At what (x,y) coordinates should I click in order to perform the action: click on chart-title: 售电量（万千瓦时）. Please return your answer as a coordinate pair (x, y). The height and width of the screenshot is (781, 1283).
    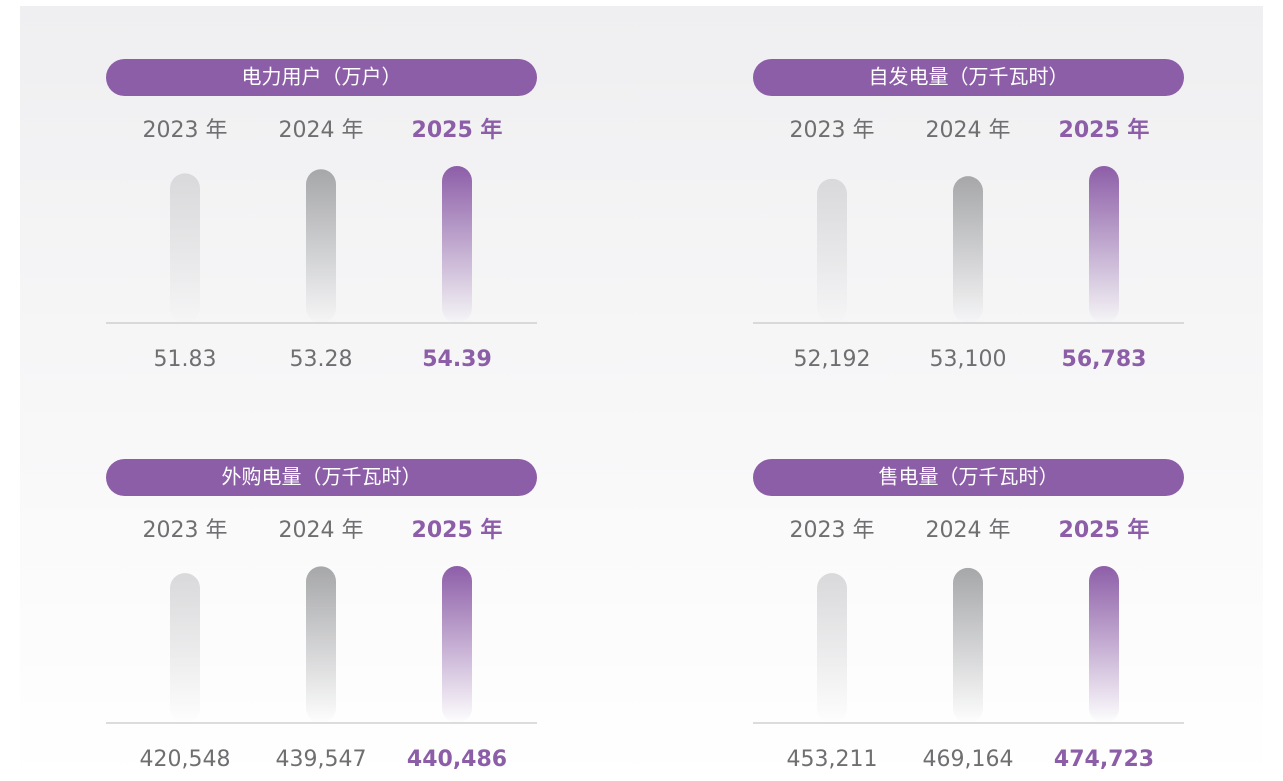
    Looking at the image, I should click on (969, 477).